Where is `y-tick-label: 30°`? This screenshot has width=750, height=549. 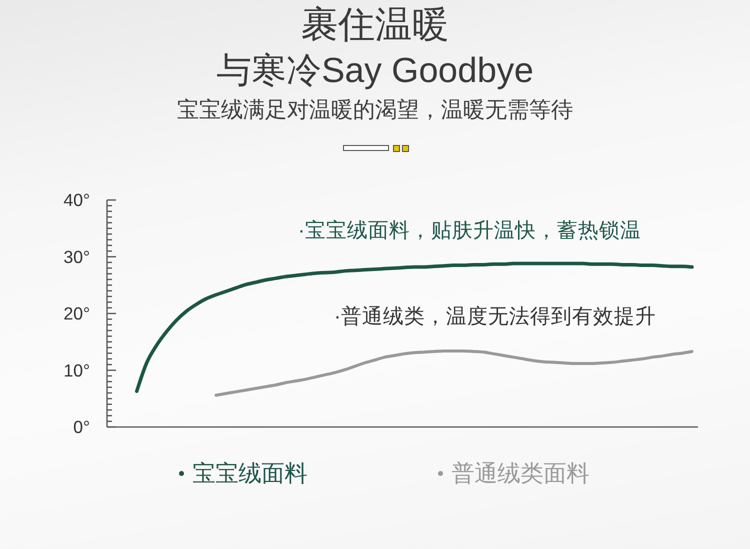
y-tick-label: 30° is located at coordinates (77, 256).